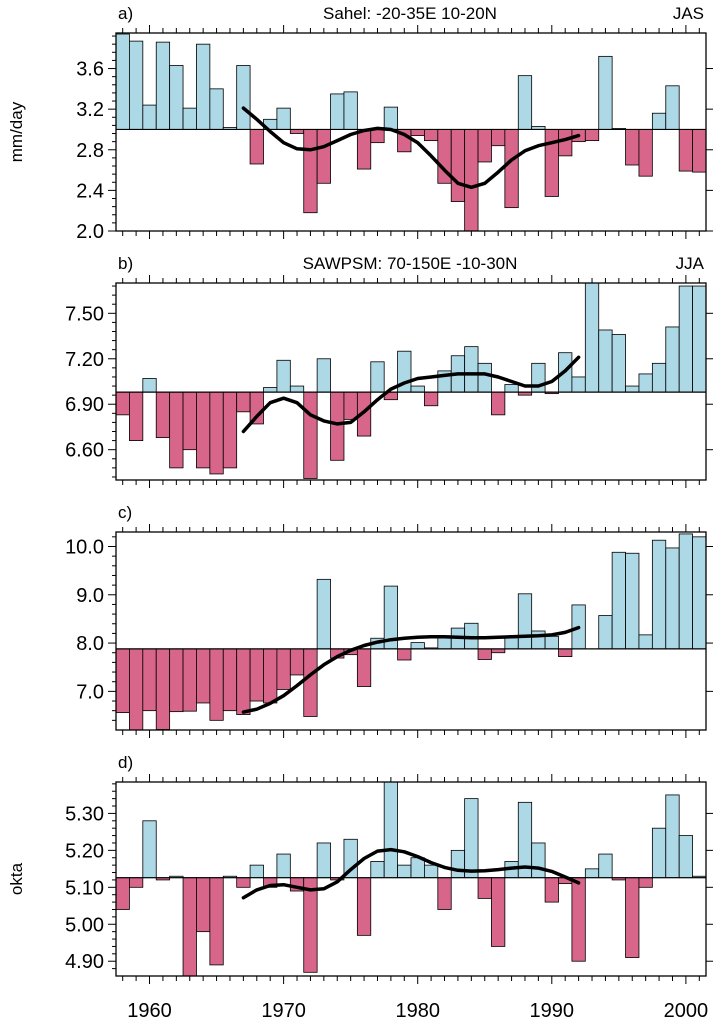 The width and height of the screenshot is (713, 1029). I want to click on y-axis-label: okta, so click(16, 878).